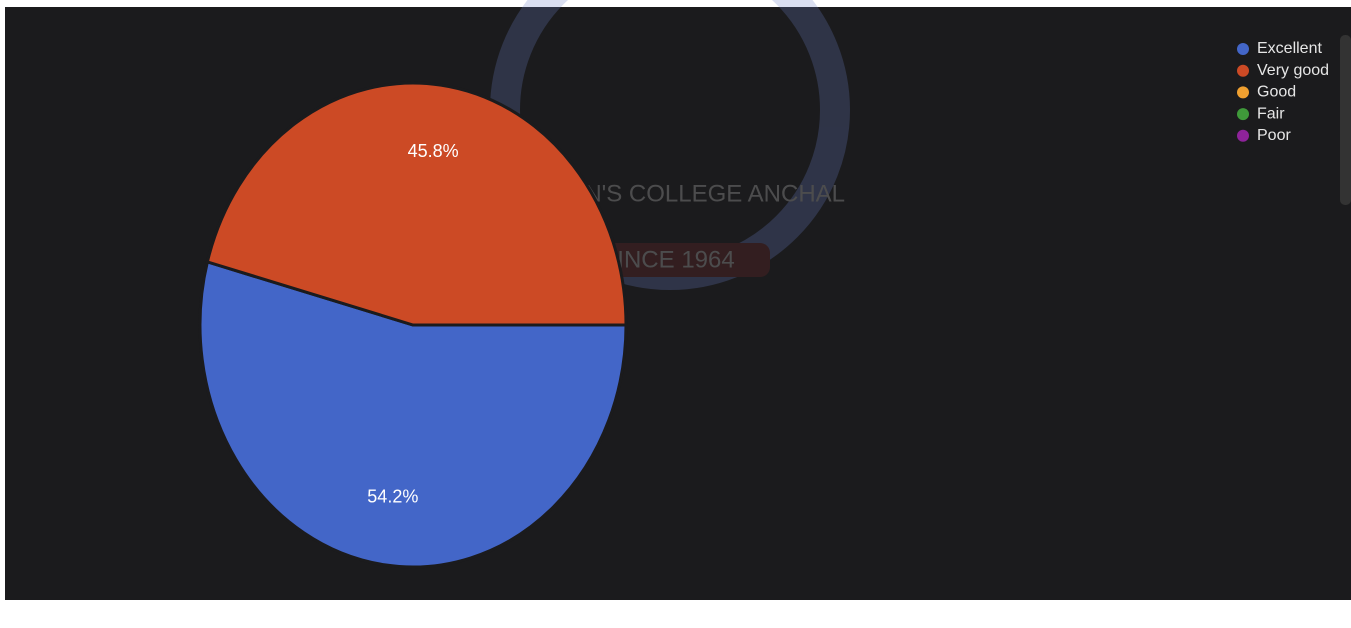  Describe the element at coordinates (1274, 135) in the screenshot. I see `legend-label: Poor` at that location.